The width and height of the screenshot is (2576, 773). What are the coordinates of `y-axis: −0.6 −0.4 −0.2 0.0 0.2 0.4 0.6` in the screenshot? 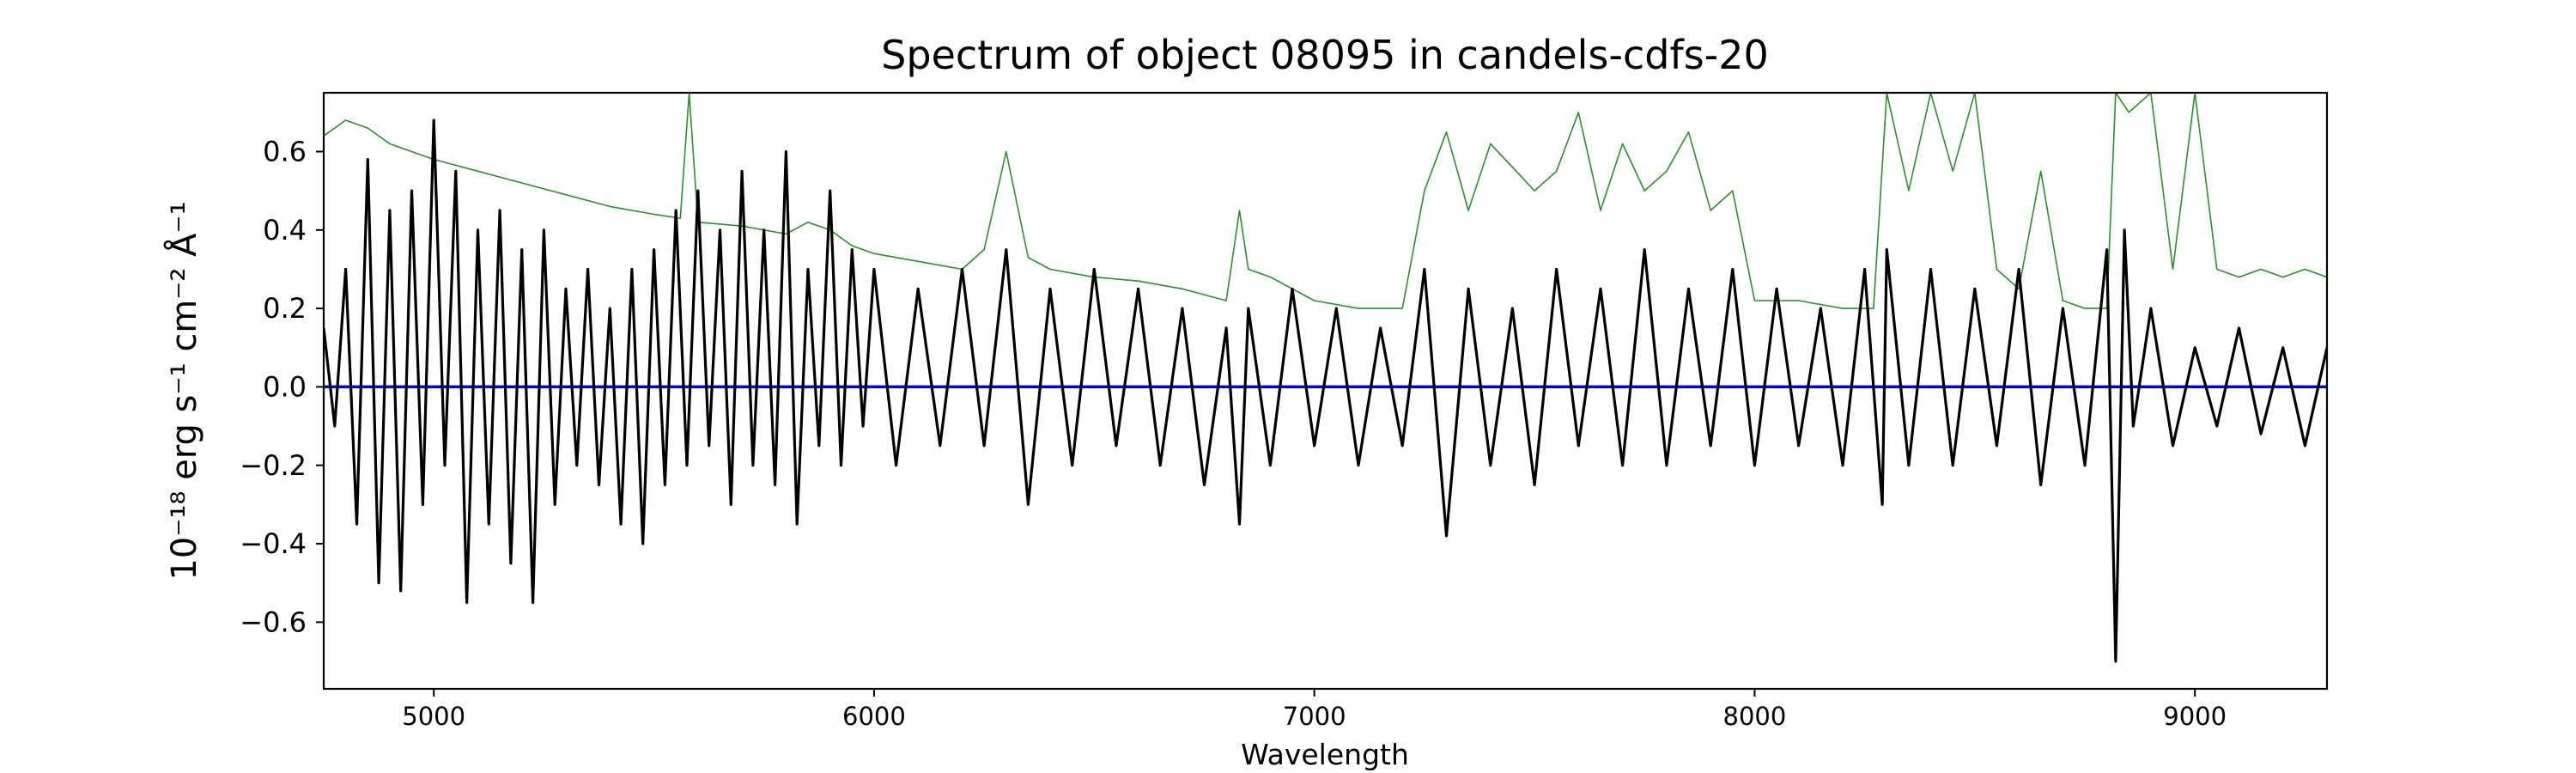 It's located at (282, 386).